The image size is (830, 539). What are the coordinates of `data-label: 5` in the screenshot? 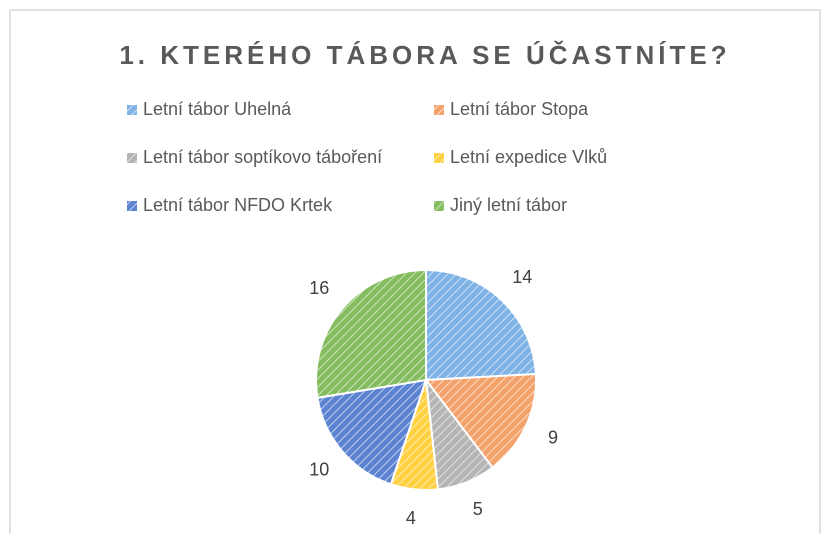 It's located at (478, 509).